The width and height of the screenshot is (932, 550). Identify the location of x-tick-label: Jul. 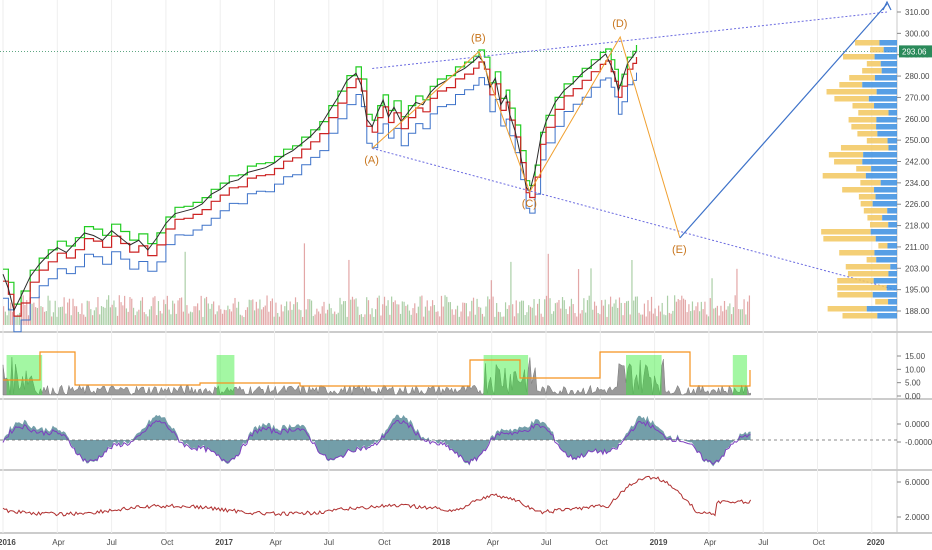
(763, 542).